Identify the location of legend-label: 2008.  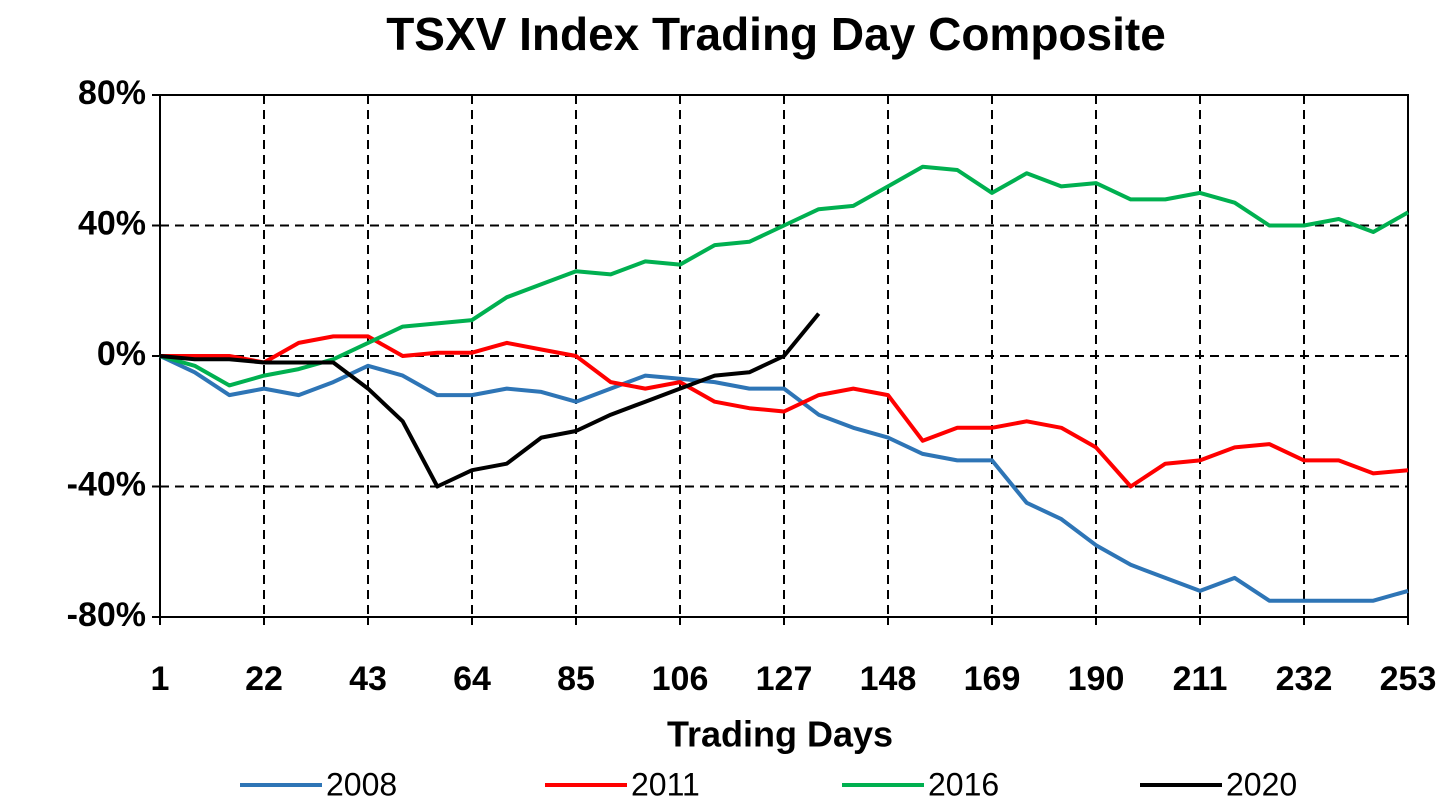
(361, 784).